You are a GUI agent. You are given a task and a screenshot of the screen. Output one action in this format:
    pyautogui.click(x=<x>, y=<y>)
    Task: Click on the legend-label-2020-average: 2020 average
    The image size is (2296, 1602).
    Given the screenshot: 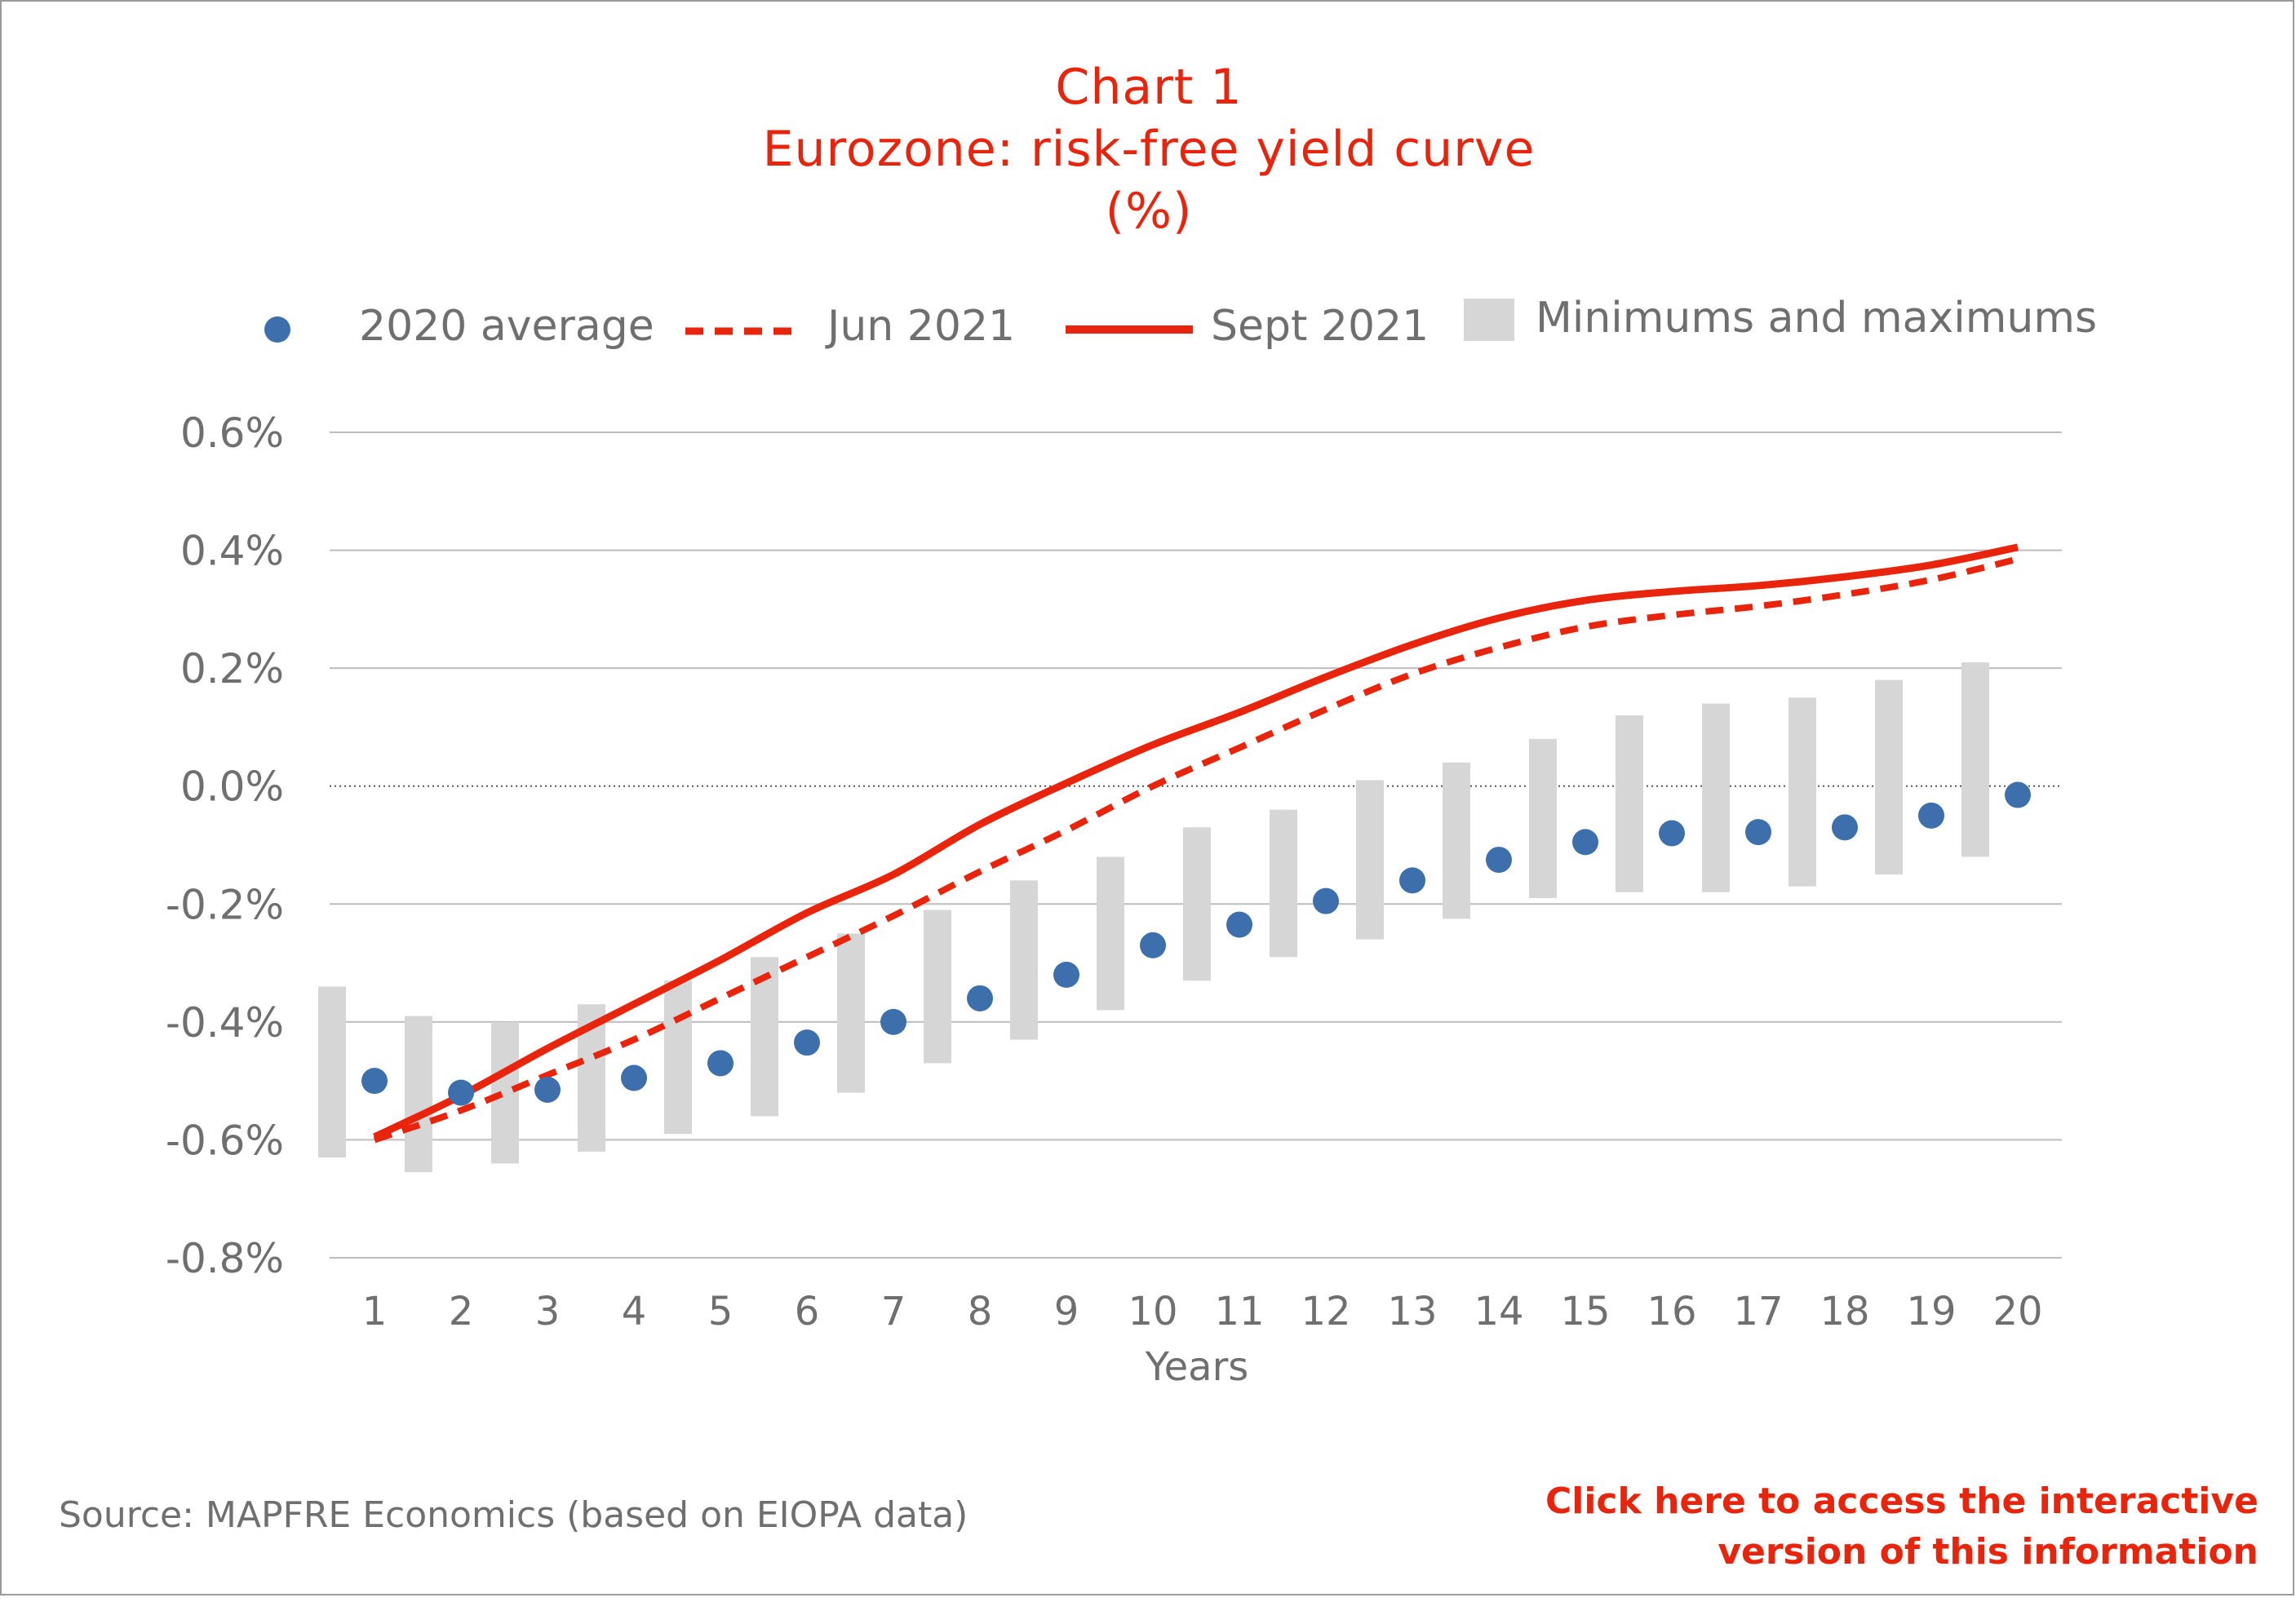 What is the action you would take?
    pyautogui.click(x=506, y=327)
    